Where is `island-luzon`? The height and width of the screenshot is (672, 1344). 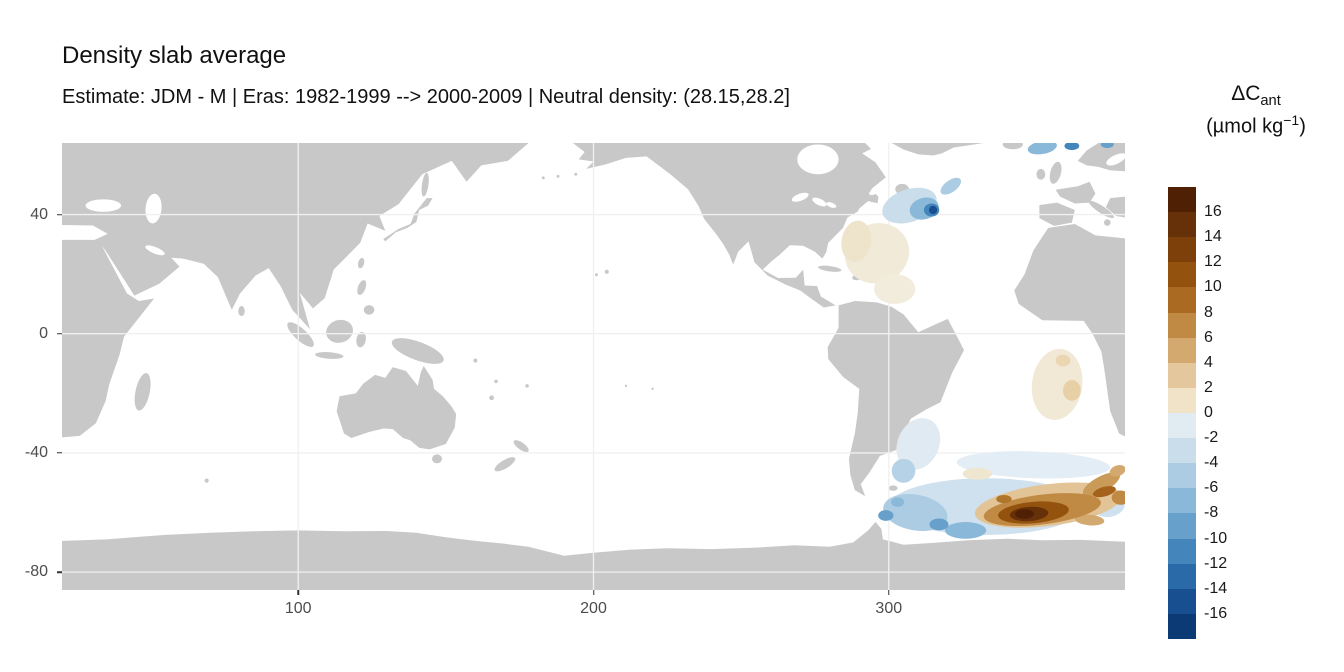 island-luzon is located at coordinates (362, 287).